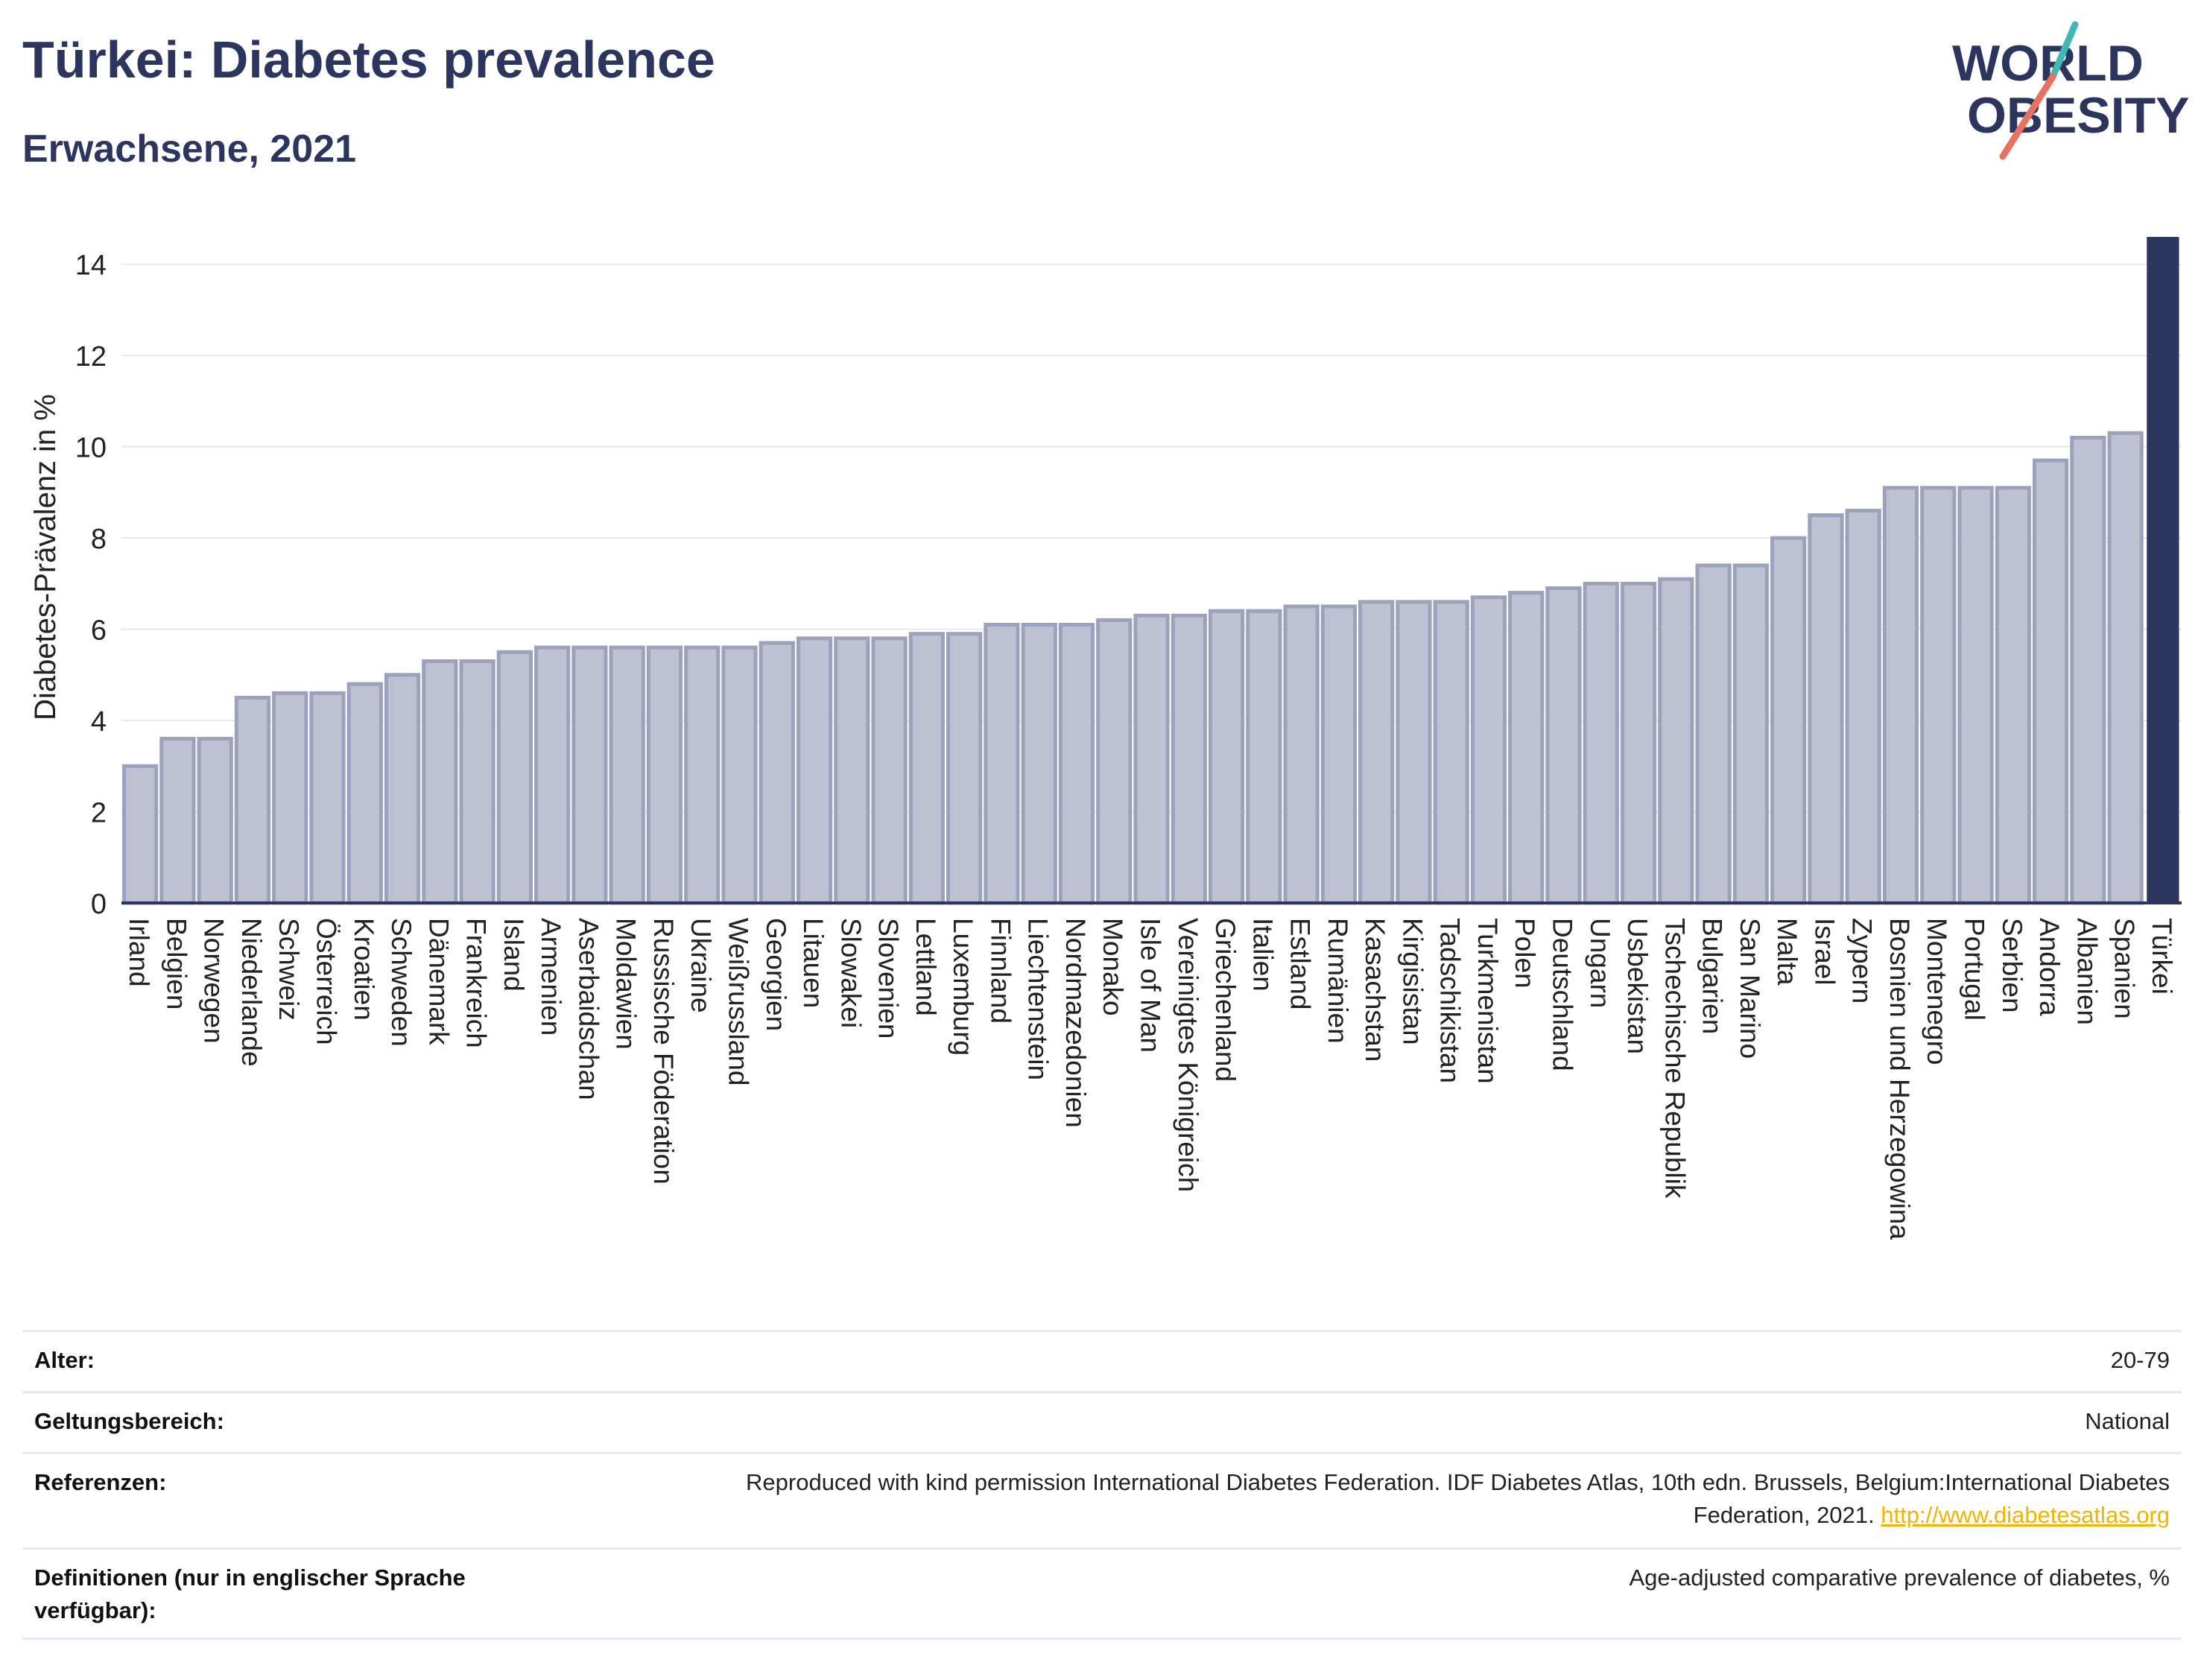 The height and width of the screenshot is (1680, 2204). Describe the element at coordinates (2012, 965) in the screenshot. I see `x-tick-label: Serbien` at that location.